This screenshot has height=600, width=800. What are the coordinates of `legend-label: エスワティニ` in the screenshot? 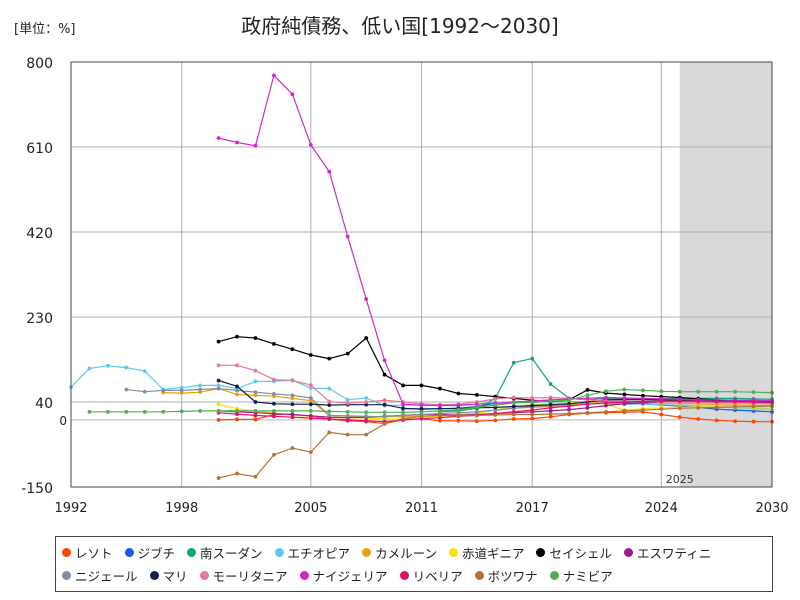 It's located at (674, 553).